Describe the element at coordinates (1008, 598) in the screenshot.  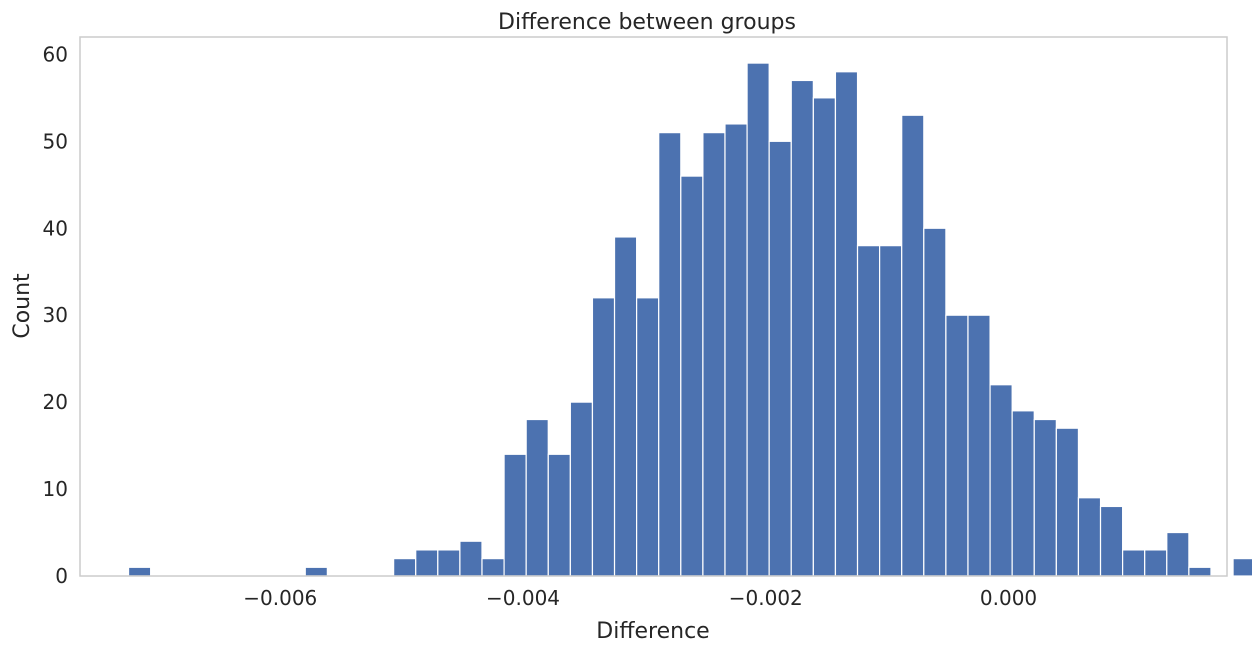
I see `x-tick-label: 0.000` at that location.